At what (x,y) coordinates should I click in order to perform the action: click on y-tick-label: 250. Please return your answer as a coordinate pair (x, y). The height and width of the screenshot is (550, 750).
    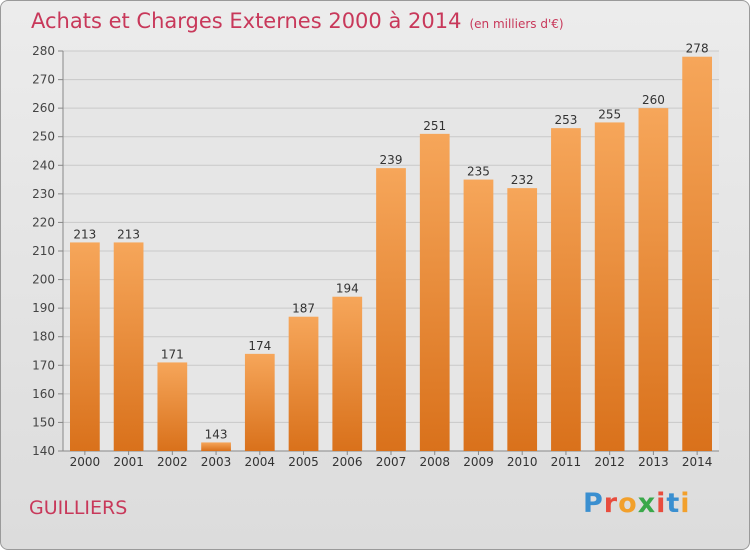
    Looking at the image, I should click on (43, 137).